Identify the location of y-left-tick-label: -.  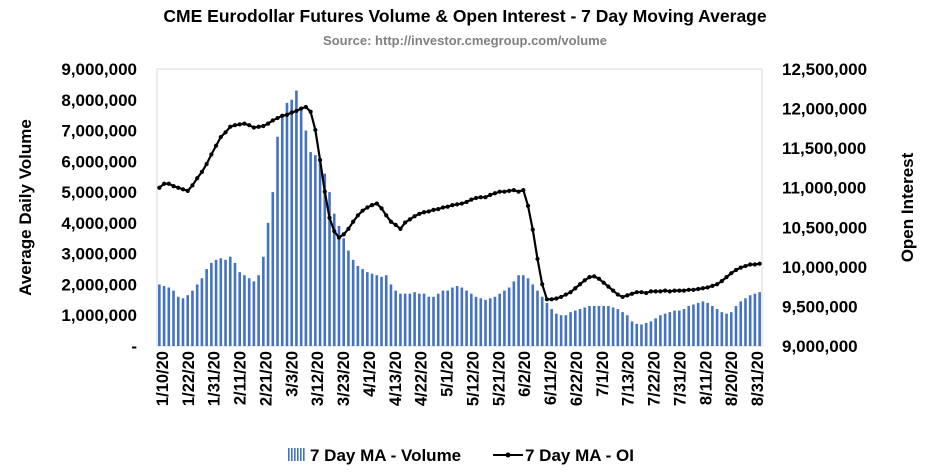
(134, 346).